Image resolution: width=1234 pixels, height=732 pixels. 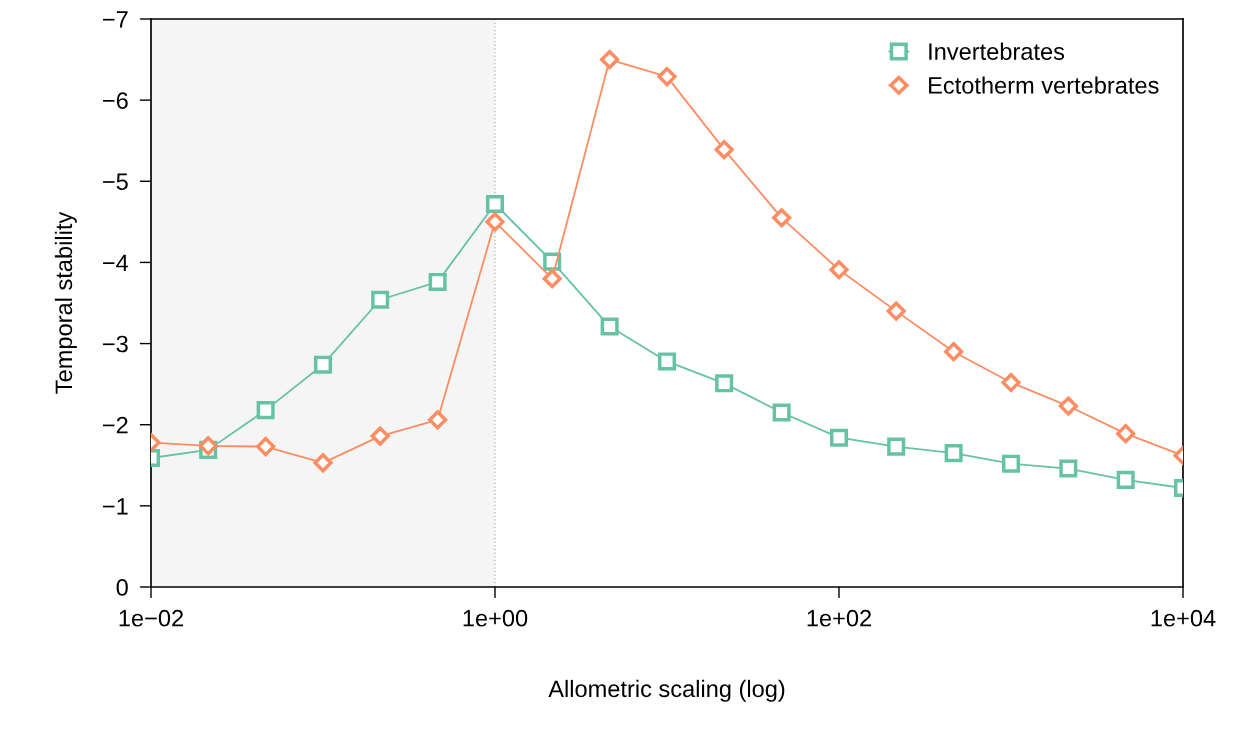 What do you see at coordinates (151, 618) in the screenshot?
I see `x-tick-label: 1e−02` at bounding box center [151, 618].